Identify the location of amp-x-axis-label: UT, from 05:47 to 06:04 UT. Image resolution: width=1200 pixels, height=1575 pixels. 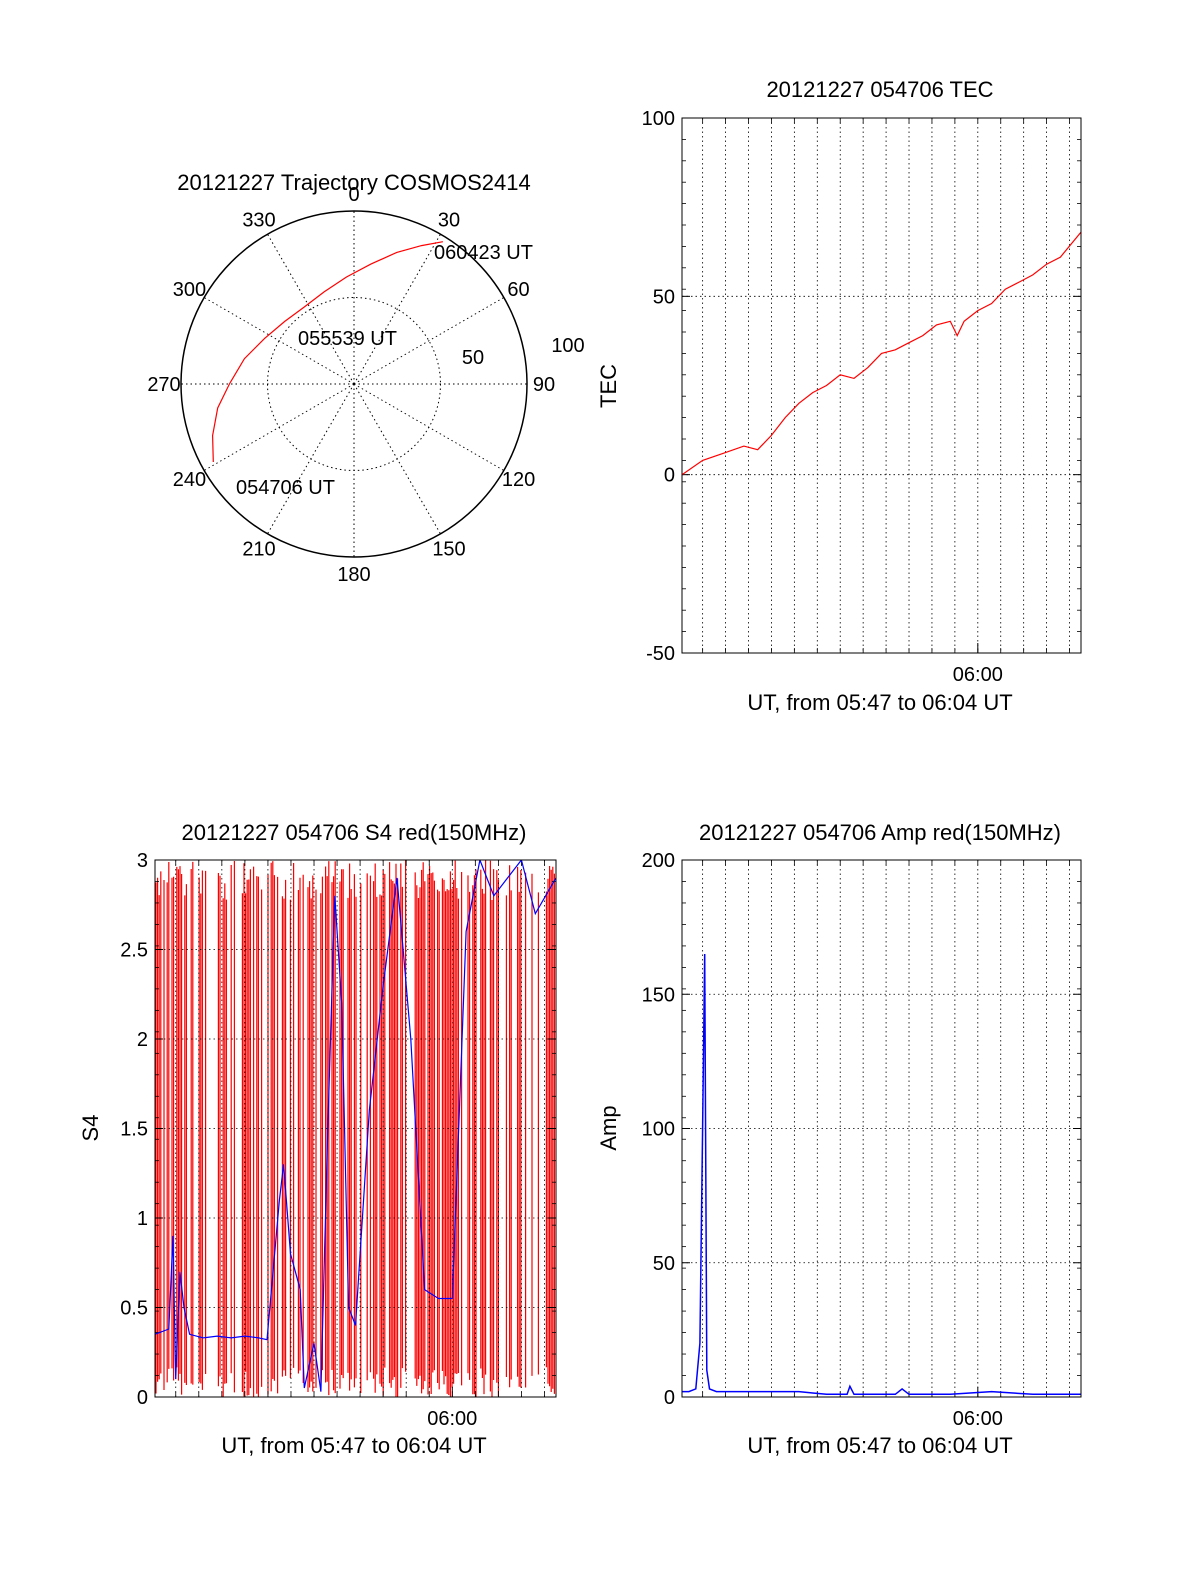
(879, 1445).